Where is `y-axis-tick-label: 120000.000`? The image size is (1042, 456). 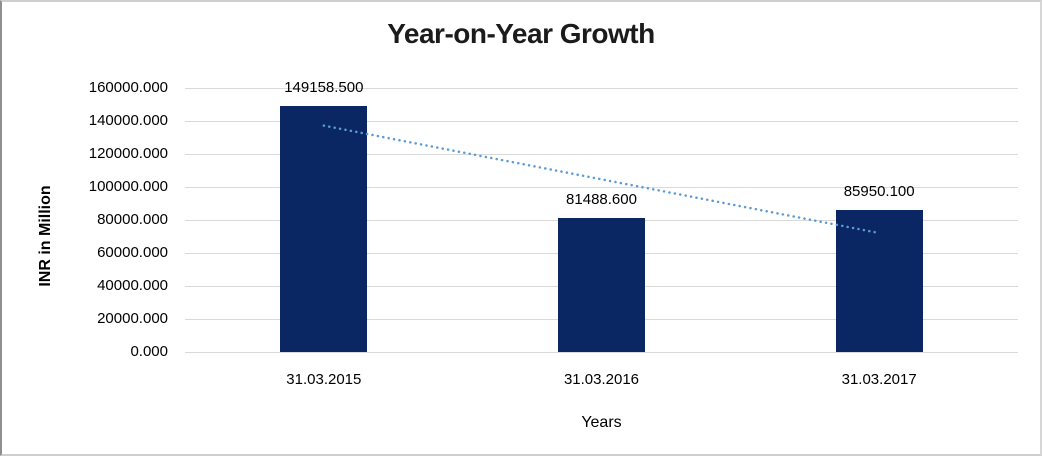 y-axis-tick-label: 120000.000 is located at coordinates (128, 153).